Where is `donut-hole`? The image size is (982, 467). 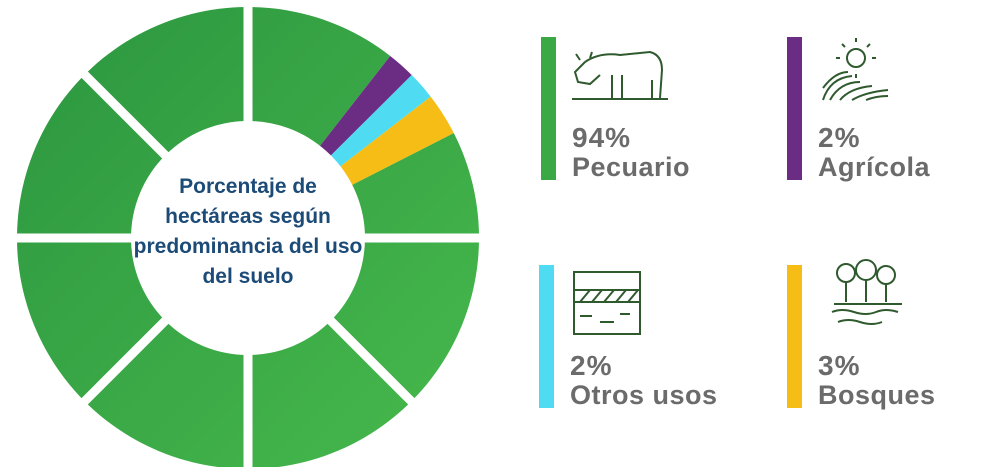 donut-hole is located at coordinates (248, 238).